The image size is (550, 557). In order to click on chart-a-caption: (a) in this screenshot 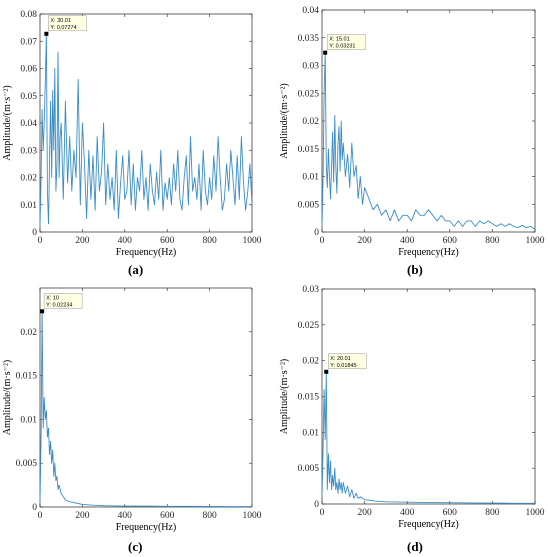, I will do `click(136, 269)`.